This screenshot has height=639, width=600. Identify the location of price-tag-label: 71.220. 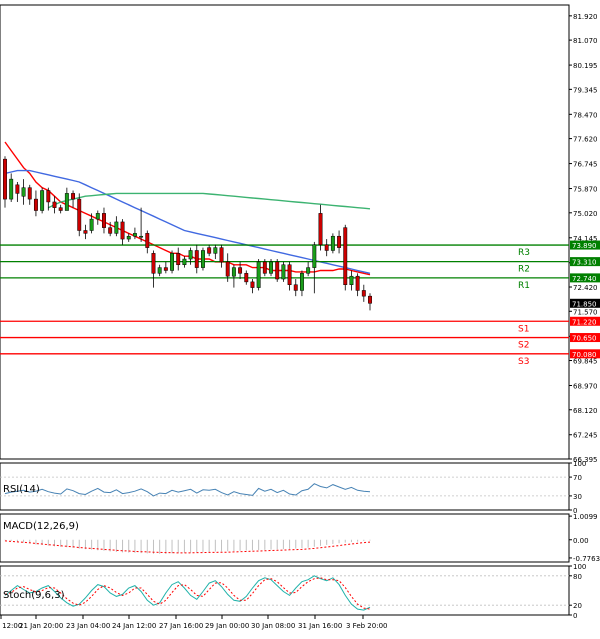
(584, 322).